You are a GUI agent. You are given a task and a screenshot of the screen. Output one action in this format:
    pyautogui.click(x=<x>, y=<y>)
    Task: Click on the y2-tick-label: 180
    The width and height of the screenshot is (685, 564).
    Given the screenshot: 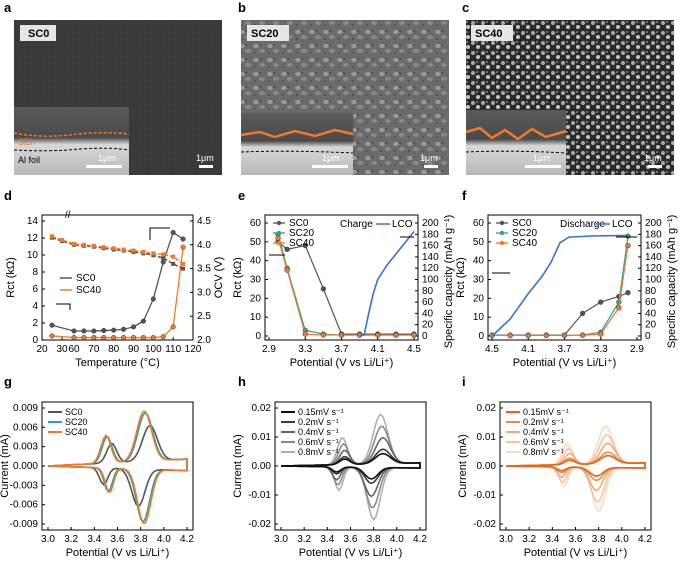 What is the action you would take?
    pyautogui.click(x=430, y=234)
    